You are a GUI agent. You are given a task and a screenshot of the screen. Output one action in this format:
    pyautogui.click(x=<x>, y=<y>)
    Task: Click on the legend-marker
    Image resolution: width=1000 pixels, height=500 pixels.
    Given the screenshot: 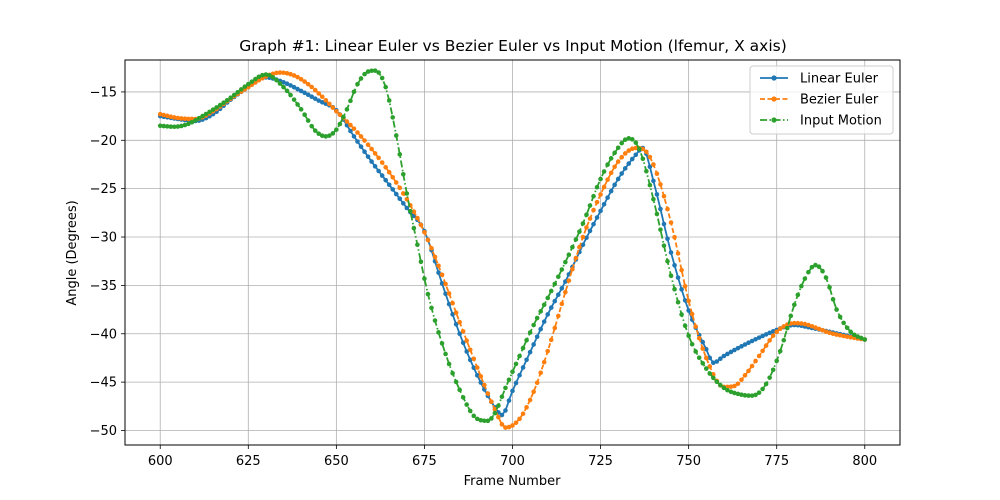 What is the action you would take?
    pyautogui.click(x=774, y=120)
    